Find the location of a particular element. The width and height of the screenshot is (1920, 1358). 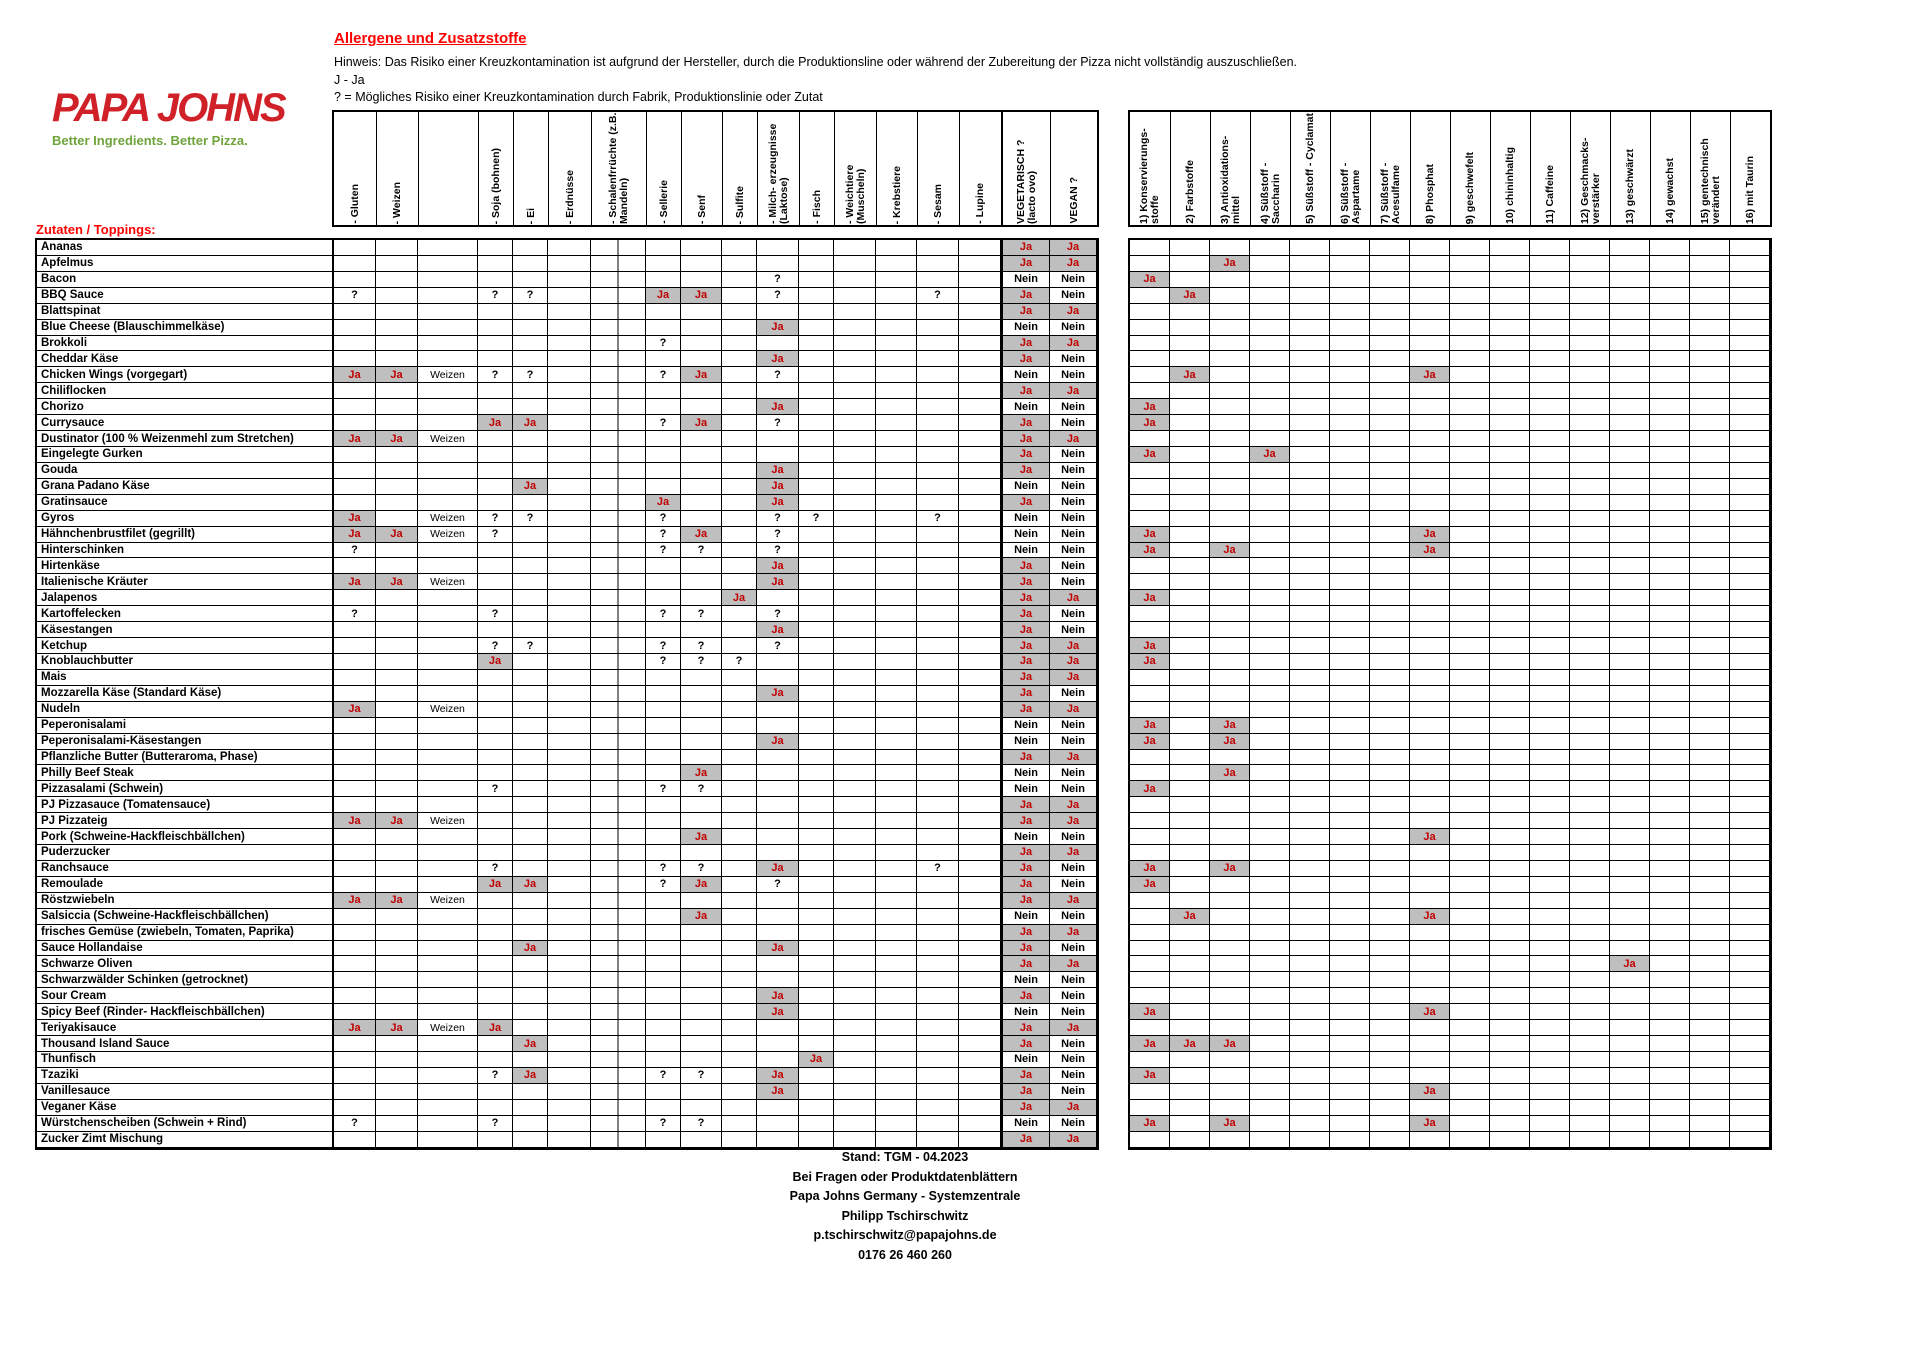

column-header-label: - Lupine is located at coordinates (980, 203).